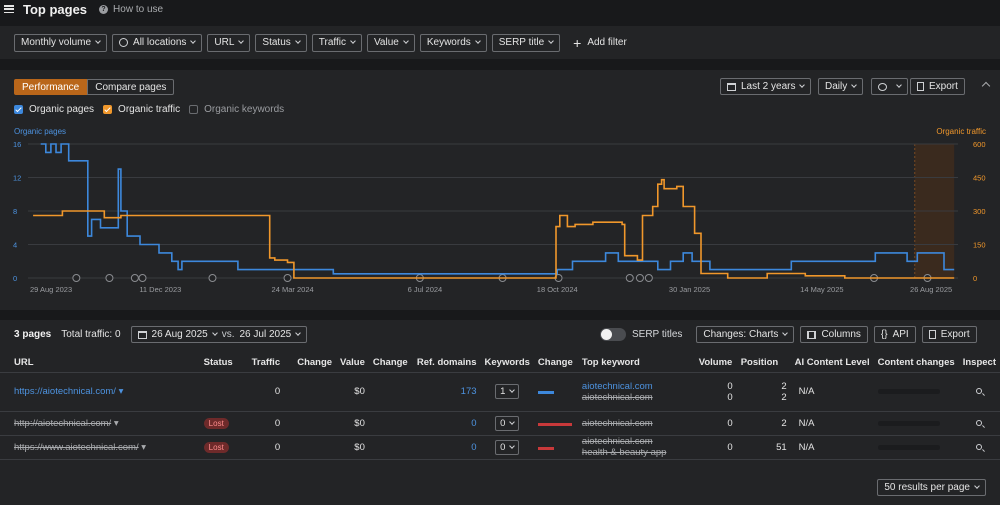 The width and height of the screenshot is (1000, 505). What do you see at coordinates (931, 487) in the screenshot?
I see `results-per-page-select: 50 results per page` at bounding box center [931, 487].